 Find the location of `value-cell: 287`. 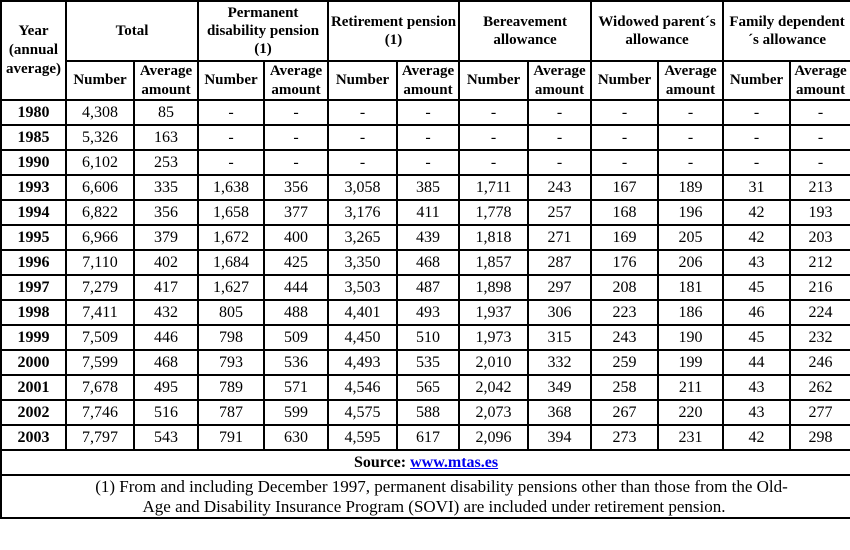

value-cell: 287 is located at coordinates (560, 262).